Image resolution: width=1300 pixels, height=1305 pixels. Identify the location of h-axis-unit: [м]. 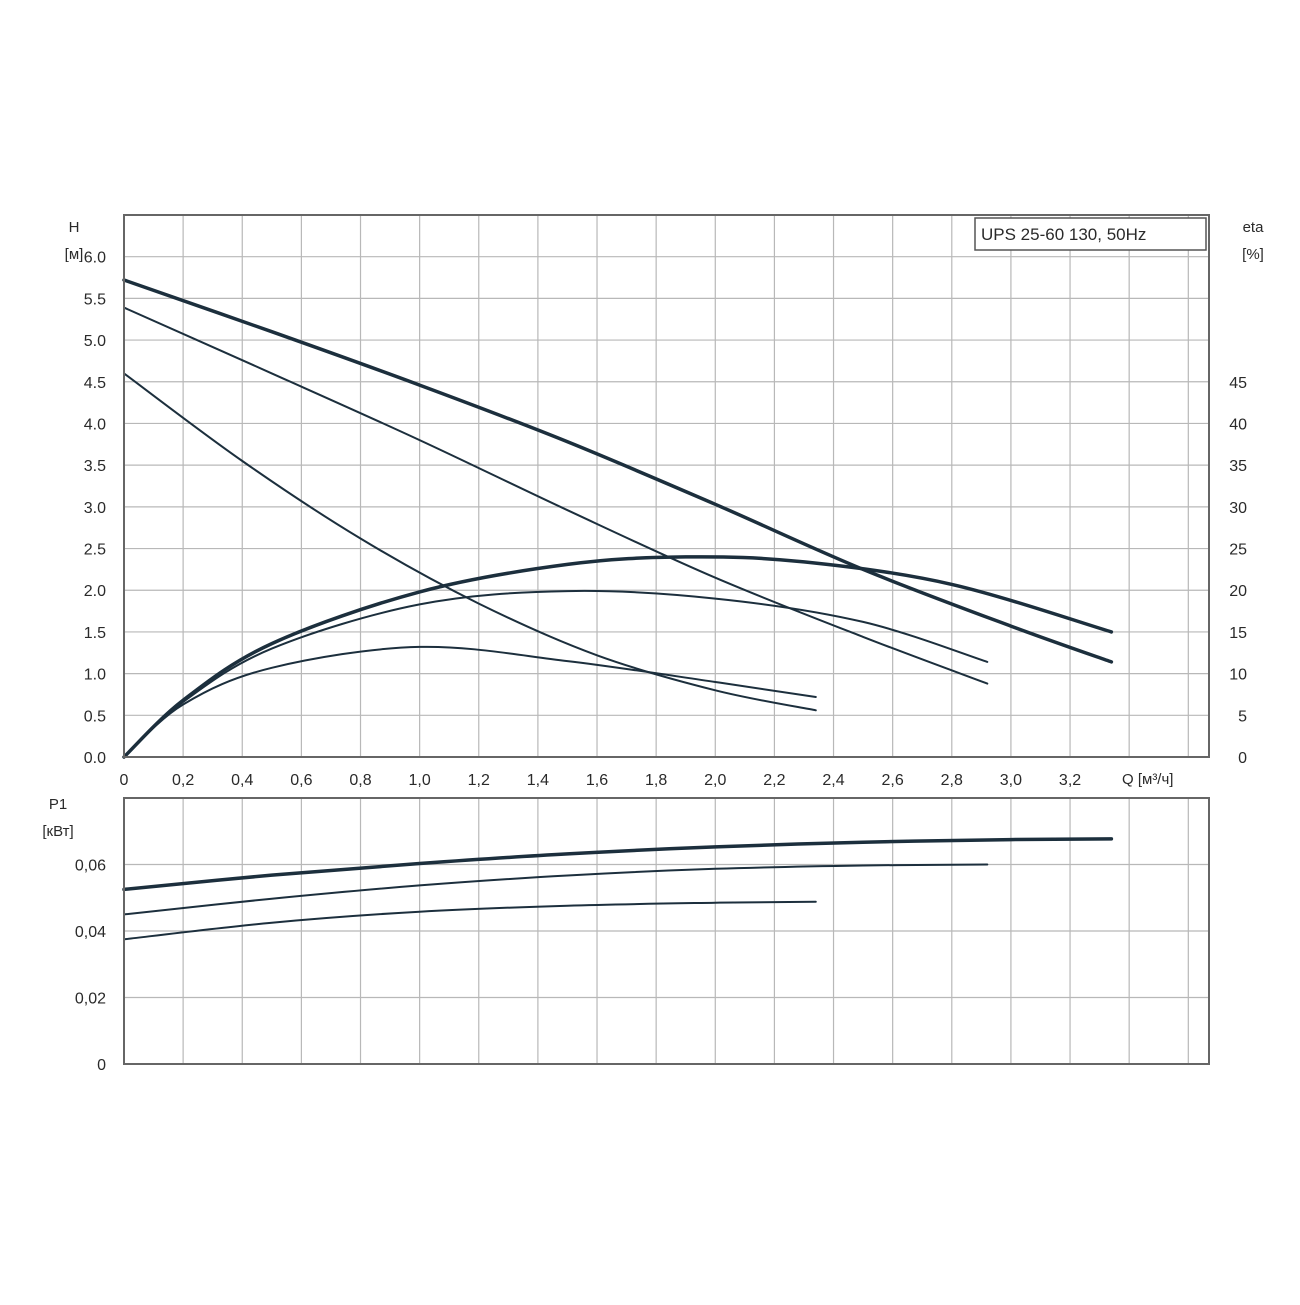
(74, 254).